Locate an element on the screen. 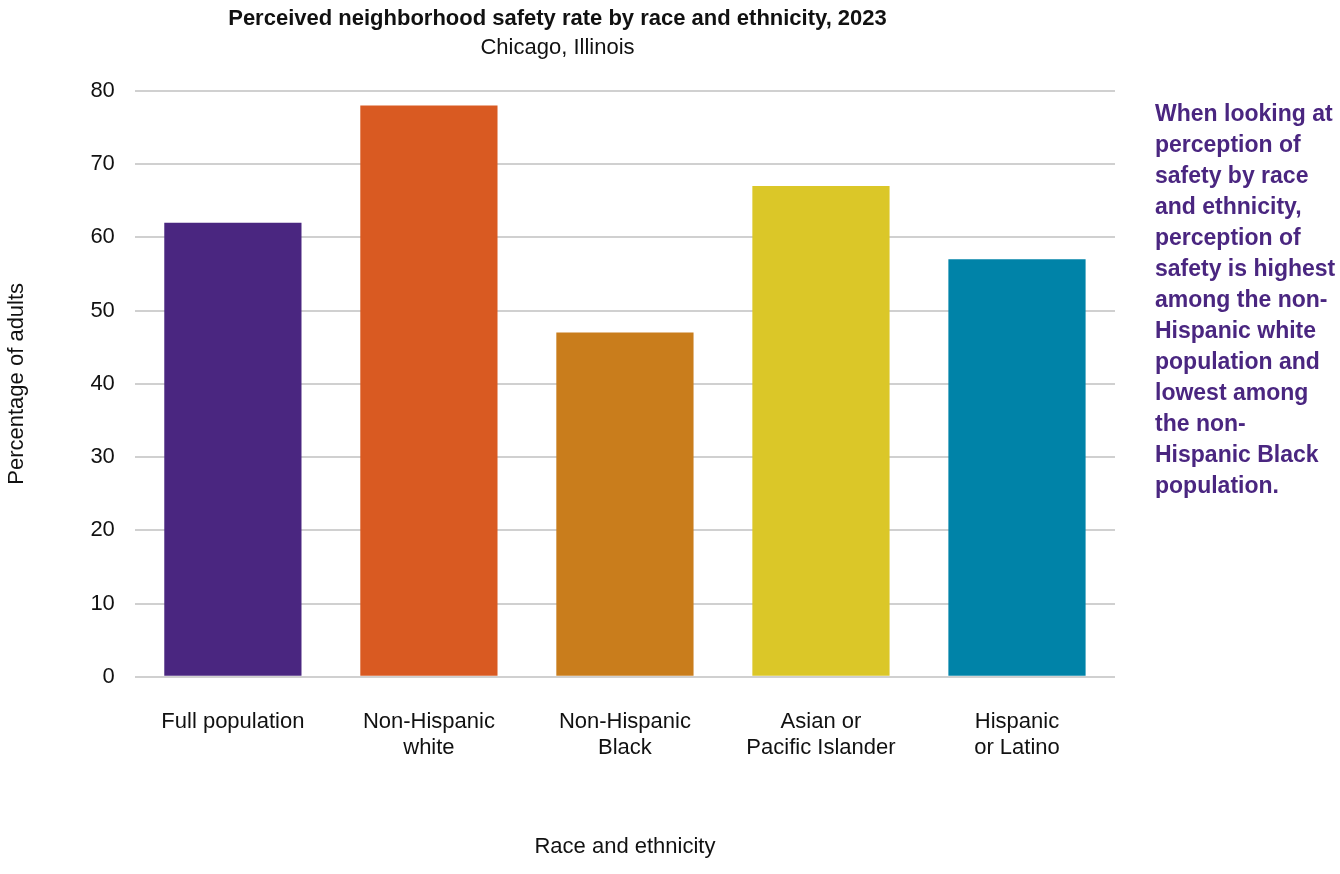 The width and height of the screenshot is (1340, 874). y-tick-label: 80 is located at coordinates (102, 89).